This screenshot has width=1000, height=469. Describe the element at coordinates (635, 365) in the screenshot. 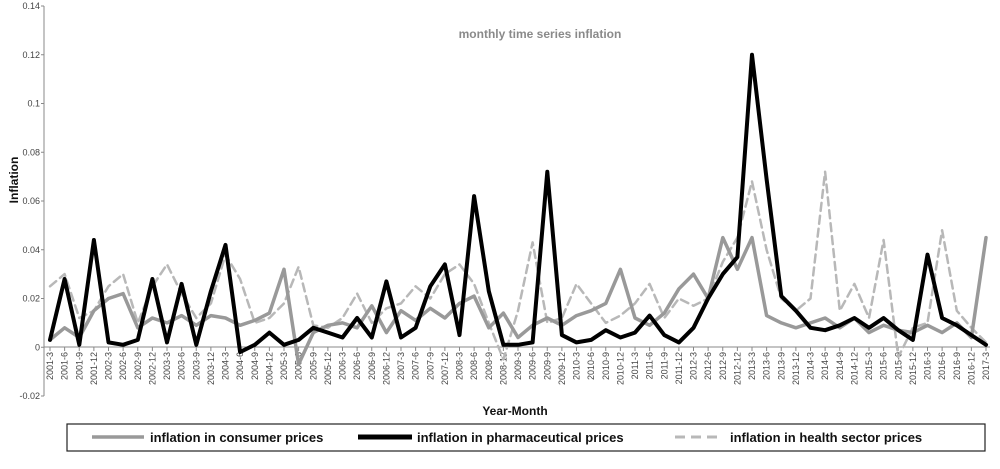

I see `x-tick-label: 2011-3` at that location.